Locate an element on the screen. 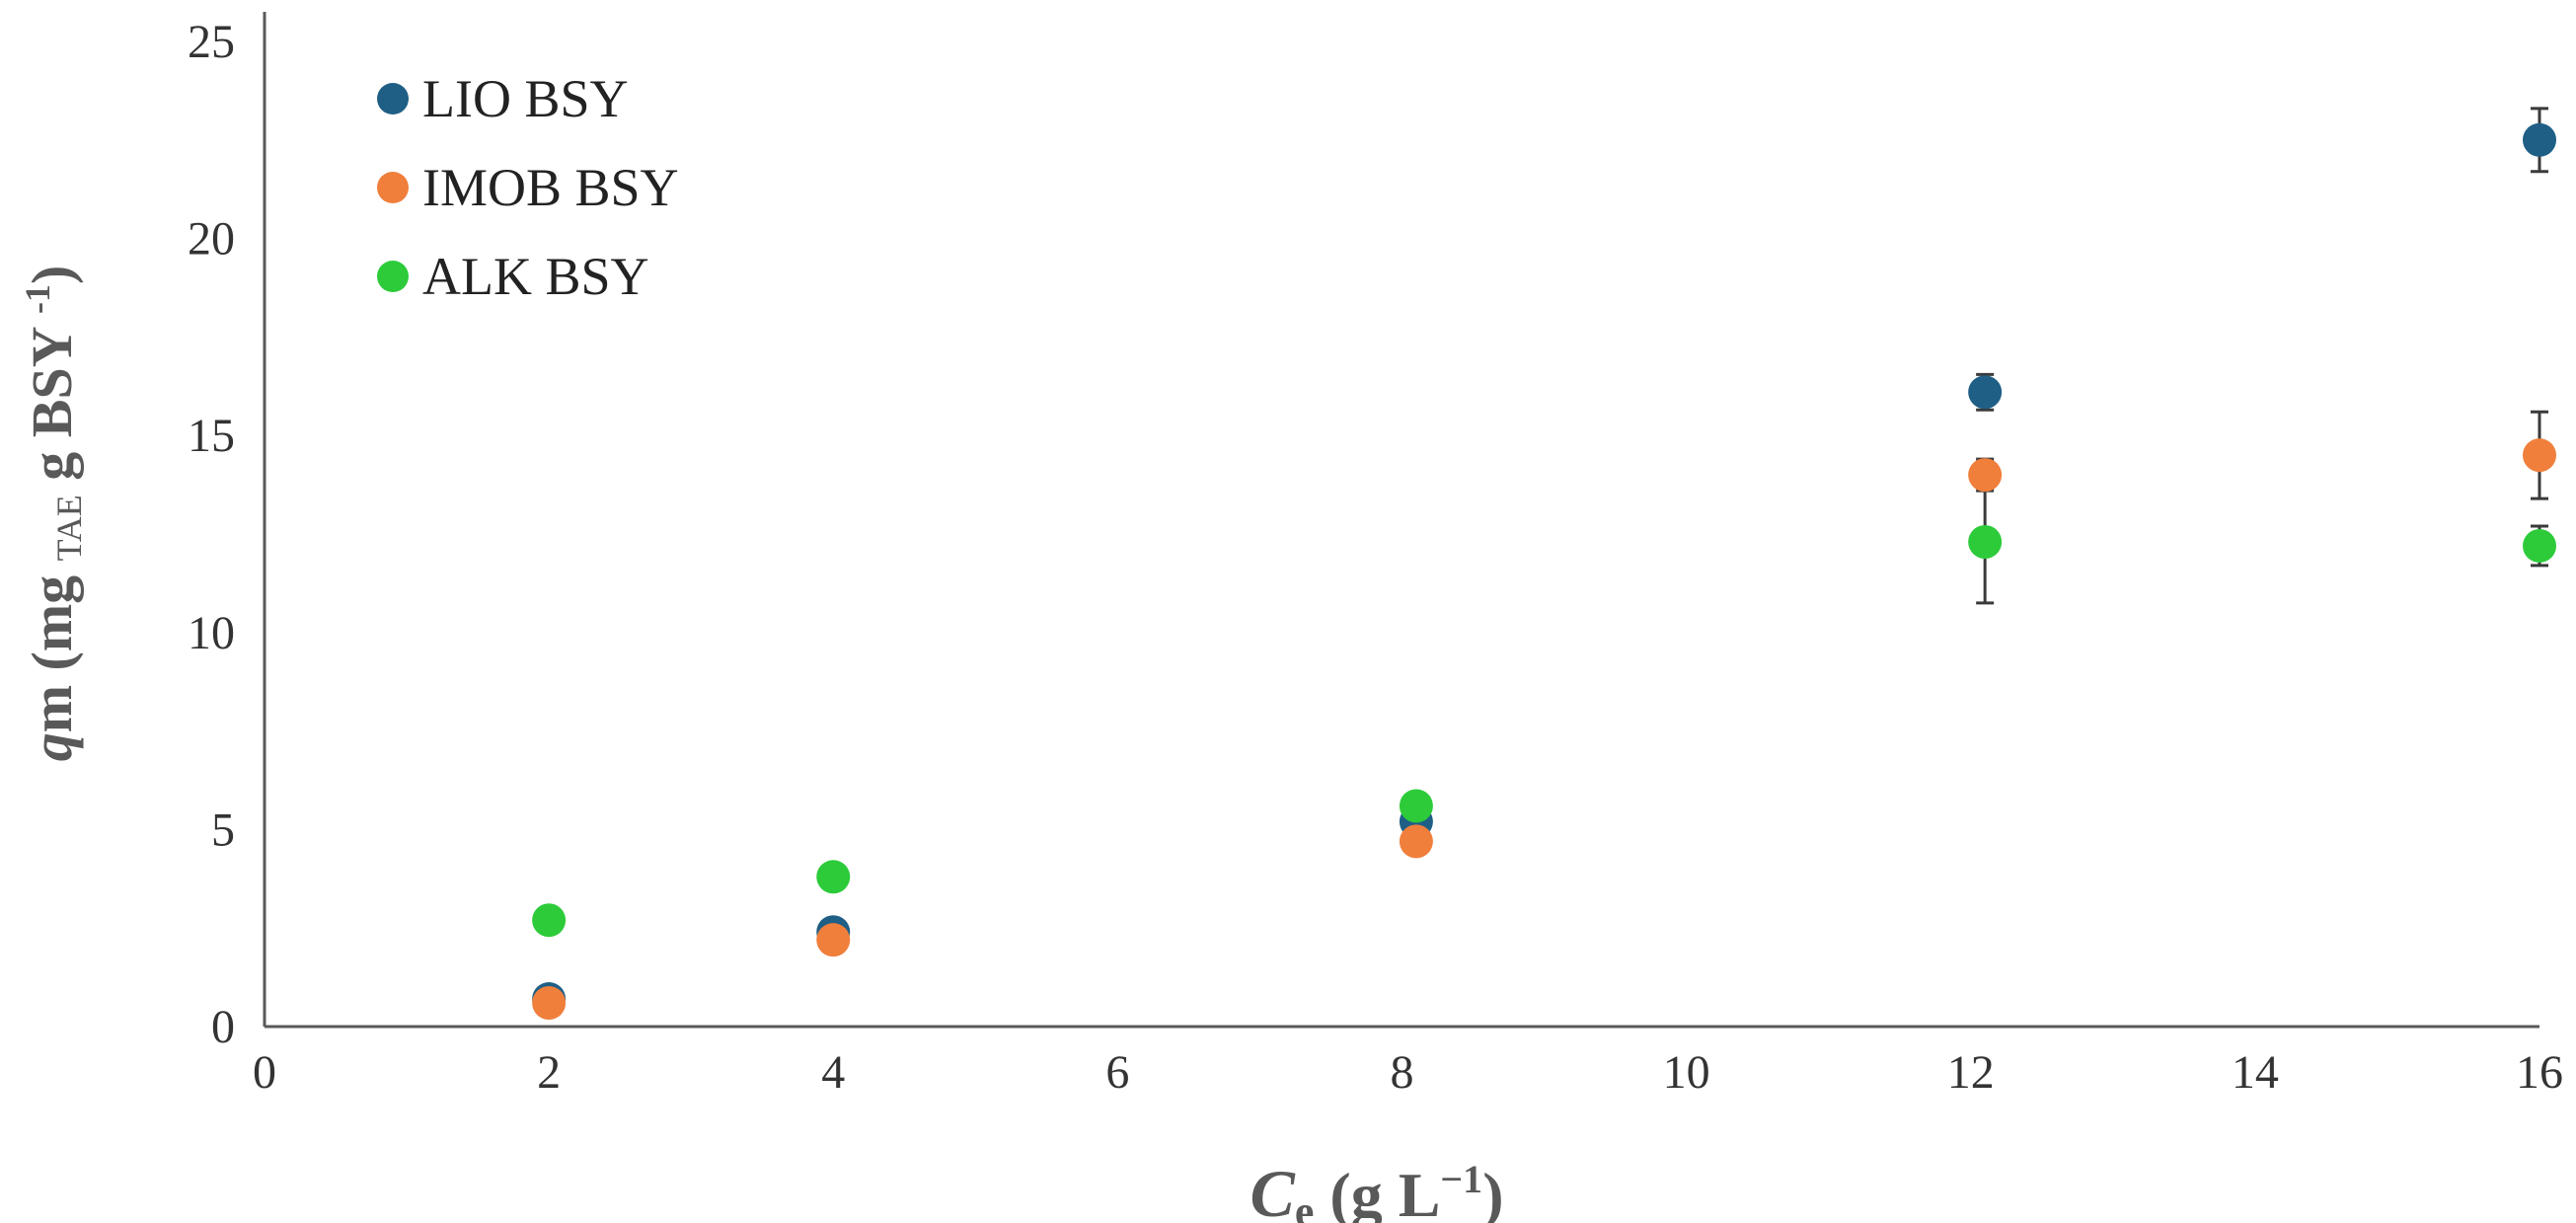 The height and width of the screenshot is (1223, 2576). x-tick-label: 14 is located at coordinates (2255, 1072).